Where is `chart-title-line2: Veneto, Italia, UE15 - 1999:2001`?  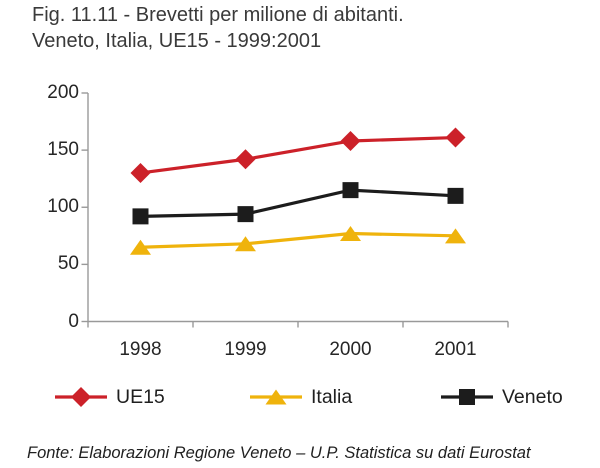
chart-title-line2: Veneto, Italia, UE15 - 1999:2001 is located at coordinates (177, 40).